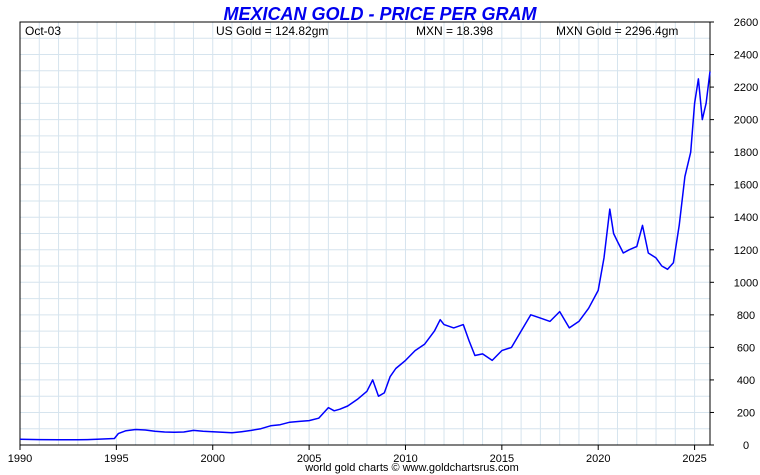  What do you see at coordinates (380, 14) in the screenshot?
I see `chart-title: MEXICAN GOLD - PRICE PER GRAM` at bounding box center [380, 14].